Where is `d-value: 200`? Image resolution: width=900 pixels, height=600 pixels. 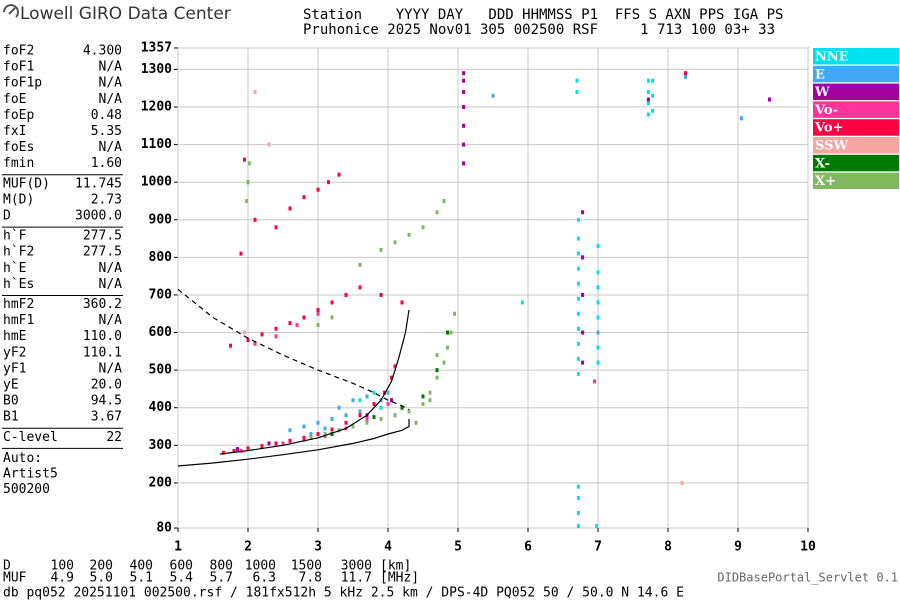 d-value: 200 is located at coordinates (101, 566).